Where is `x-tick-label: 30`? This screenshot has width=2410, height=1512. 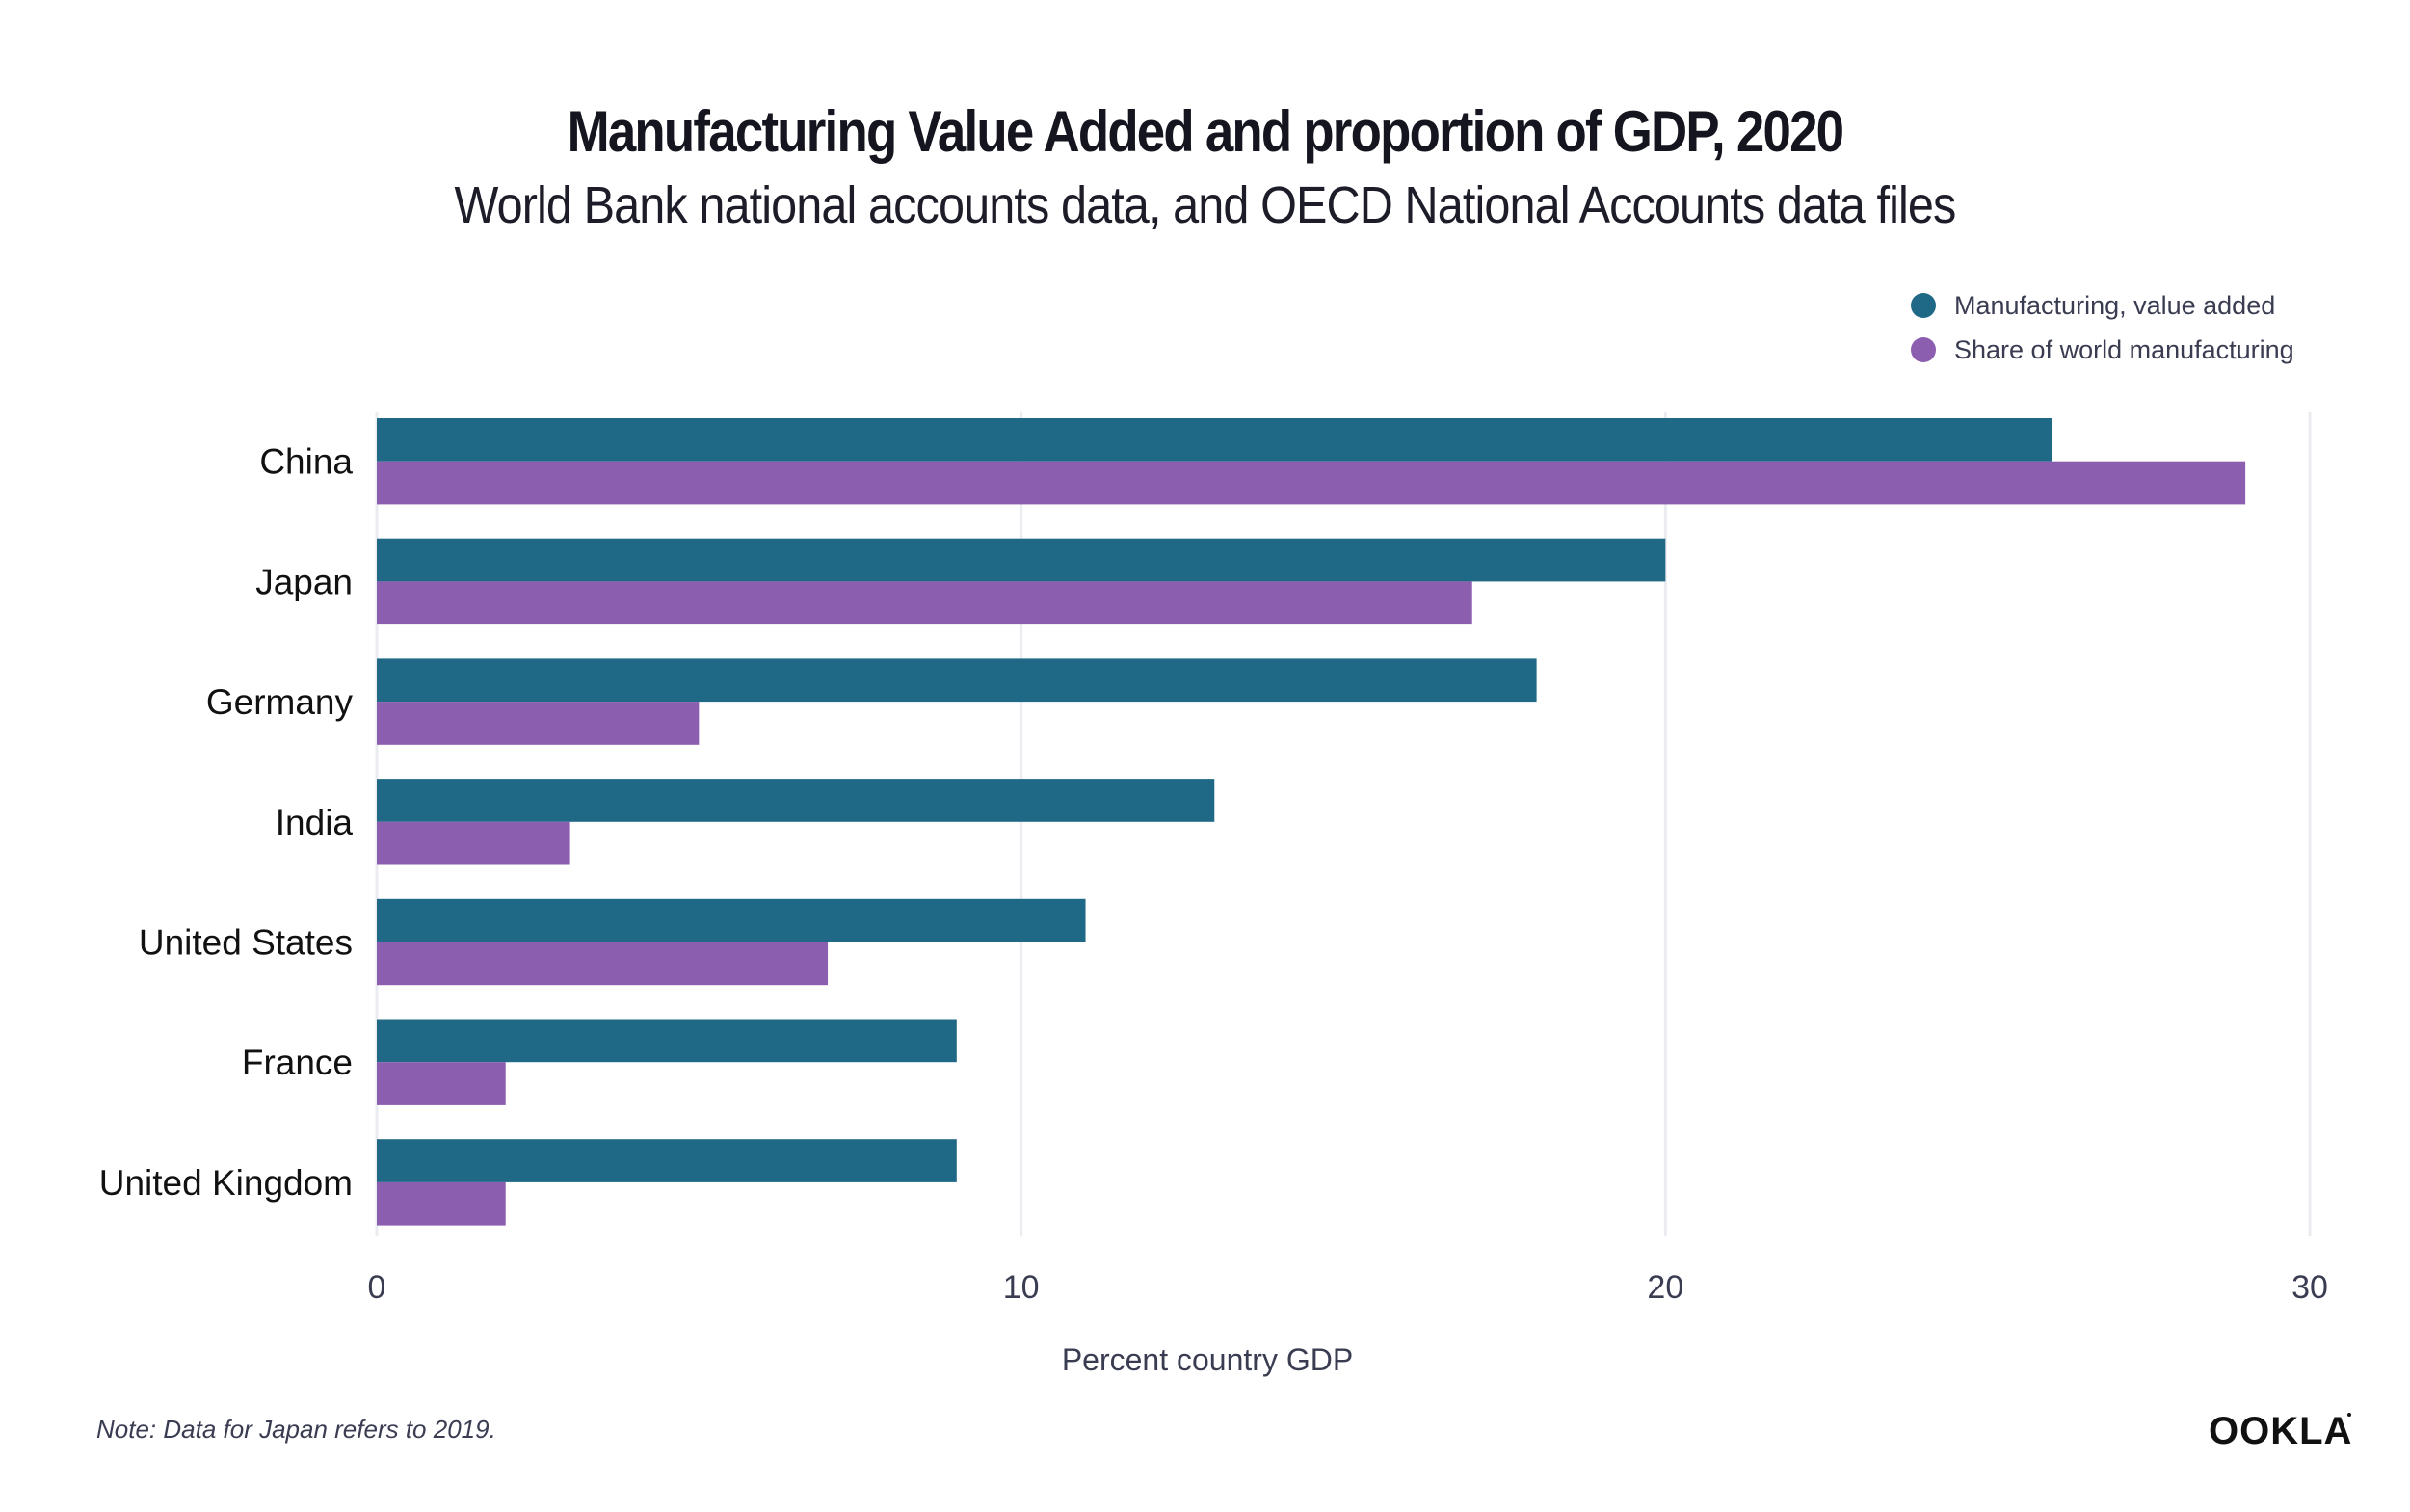 x-tick-label: 30 is located at coordinates (2310, 1288).